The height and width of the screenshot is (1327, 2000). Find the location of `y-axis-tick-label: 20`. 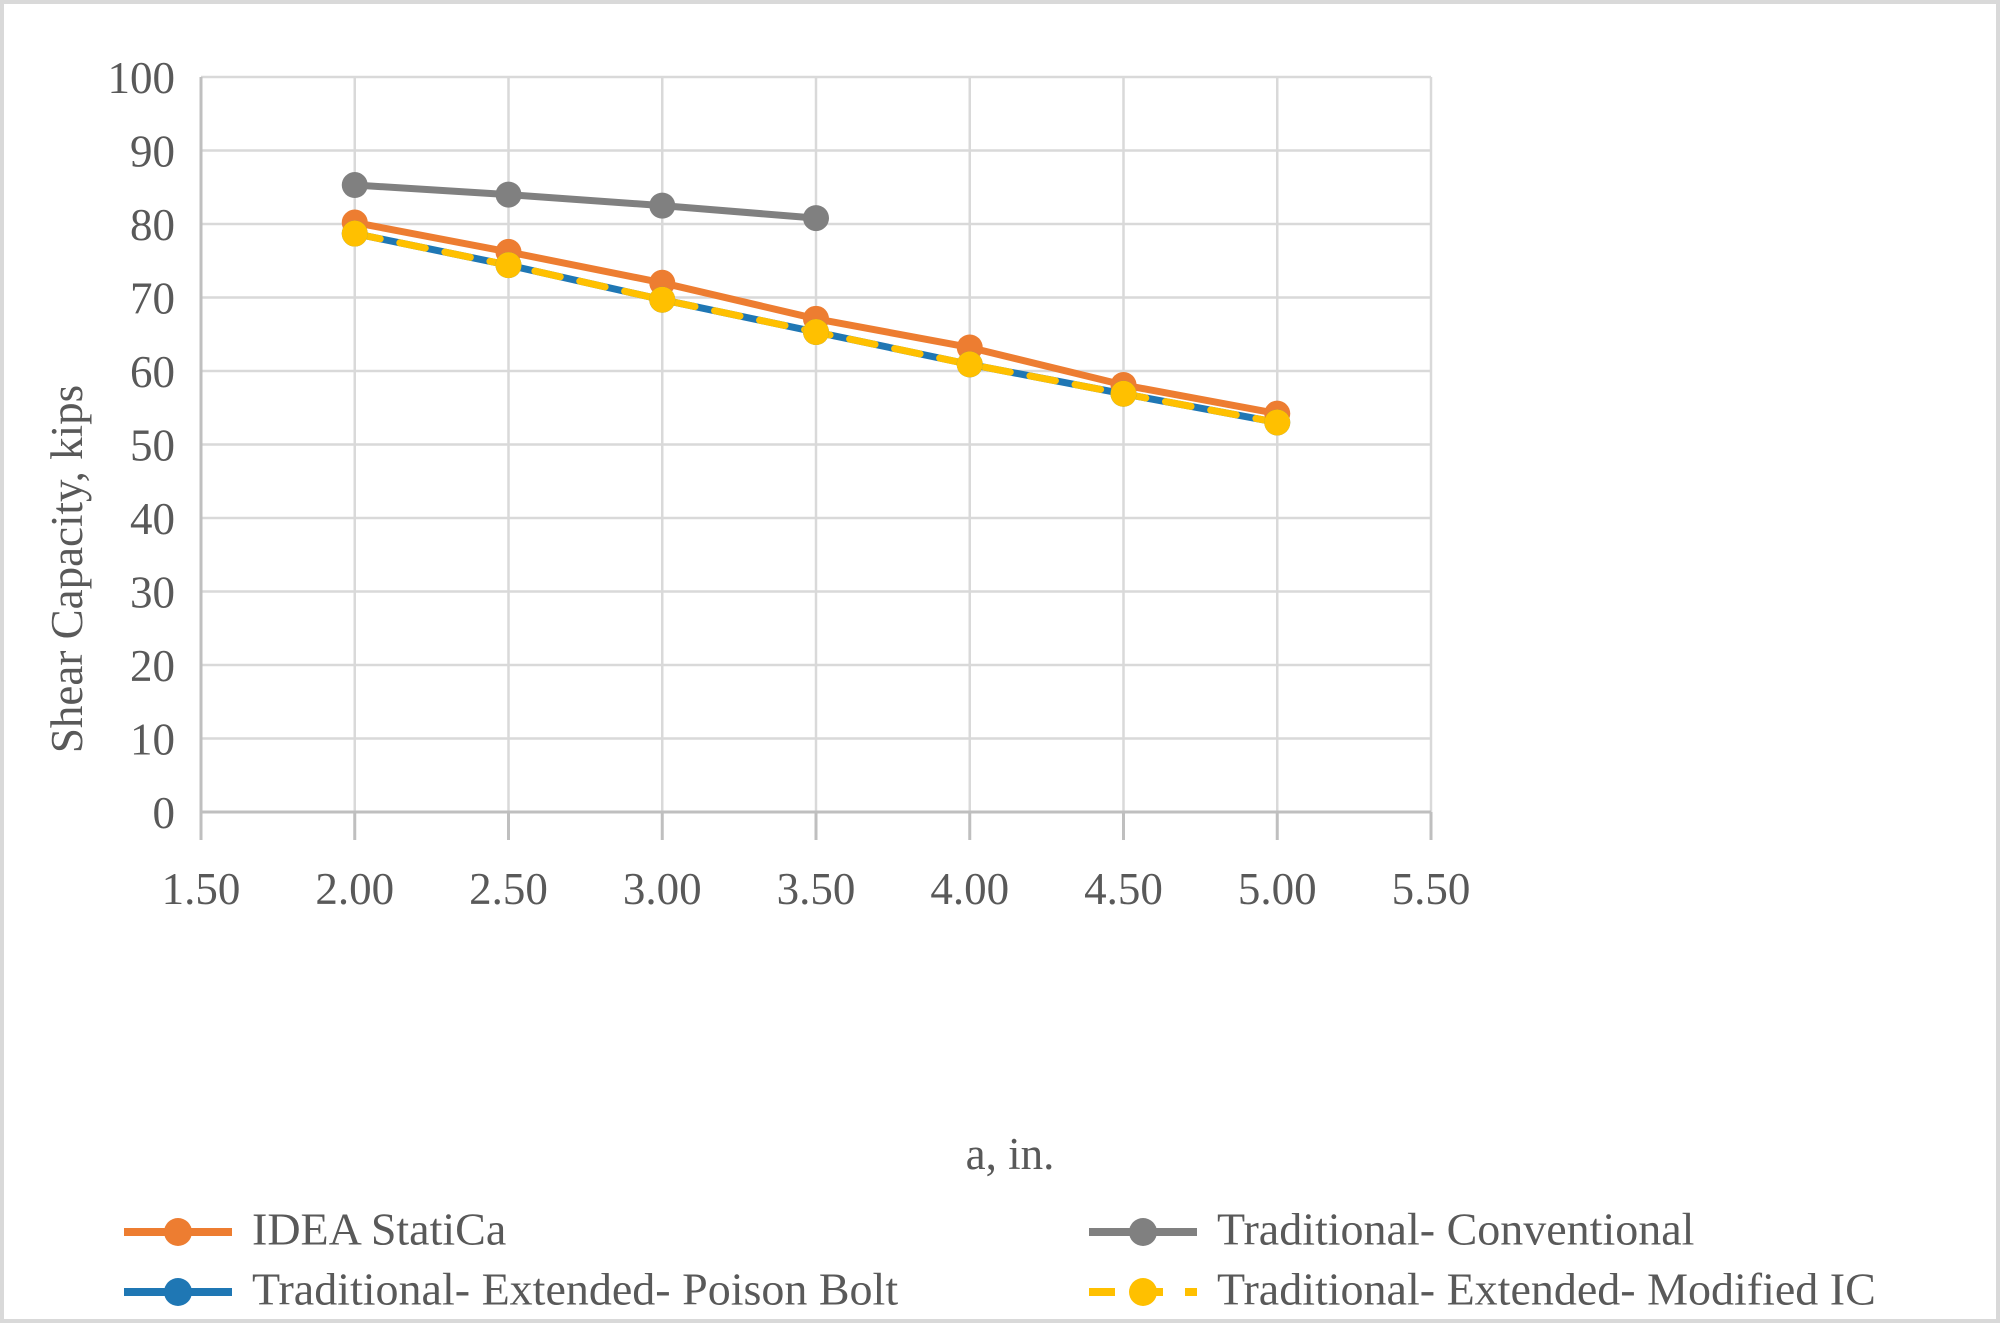

y-axis-tick-label: 20 is located at coordinates (152, 666).